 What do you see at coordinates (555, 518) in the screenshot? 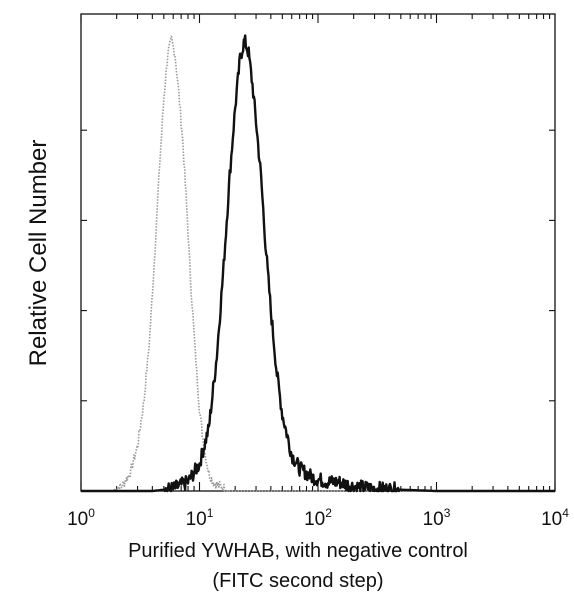
I see `x-tick-label: 10⁴` at bounding box center [555, 518].